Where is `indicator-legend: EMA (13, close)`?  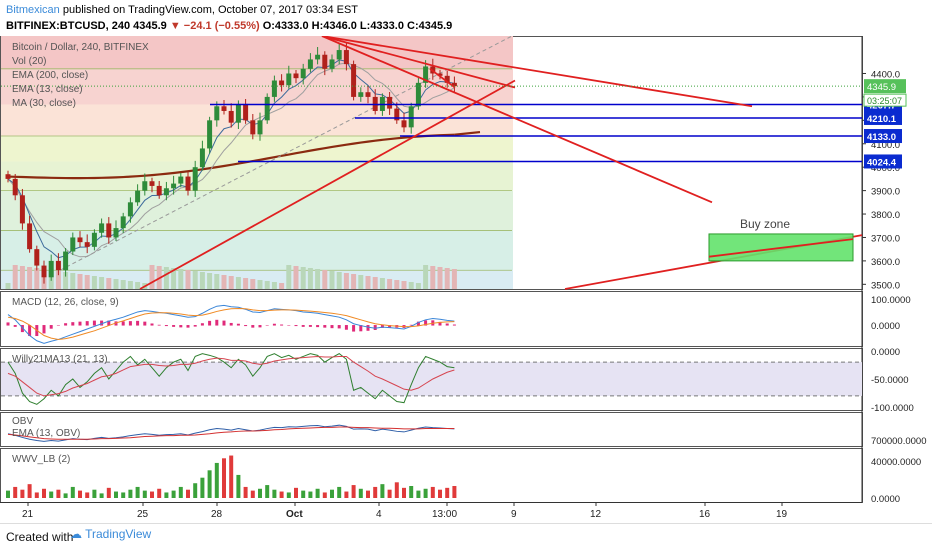 indicator-legend: EMA (13, close) is located at coordinates (47, 89).